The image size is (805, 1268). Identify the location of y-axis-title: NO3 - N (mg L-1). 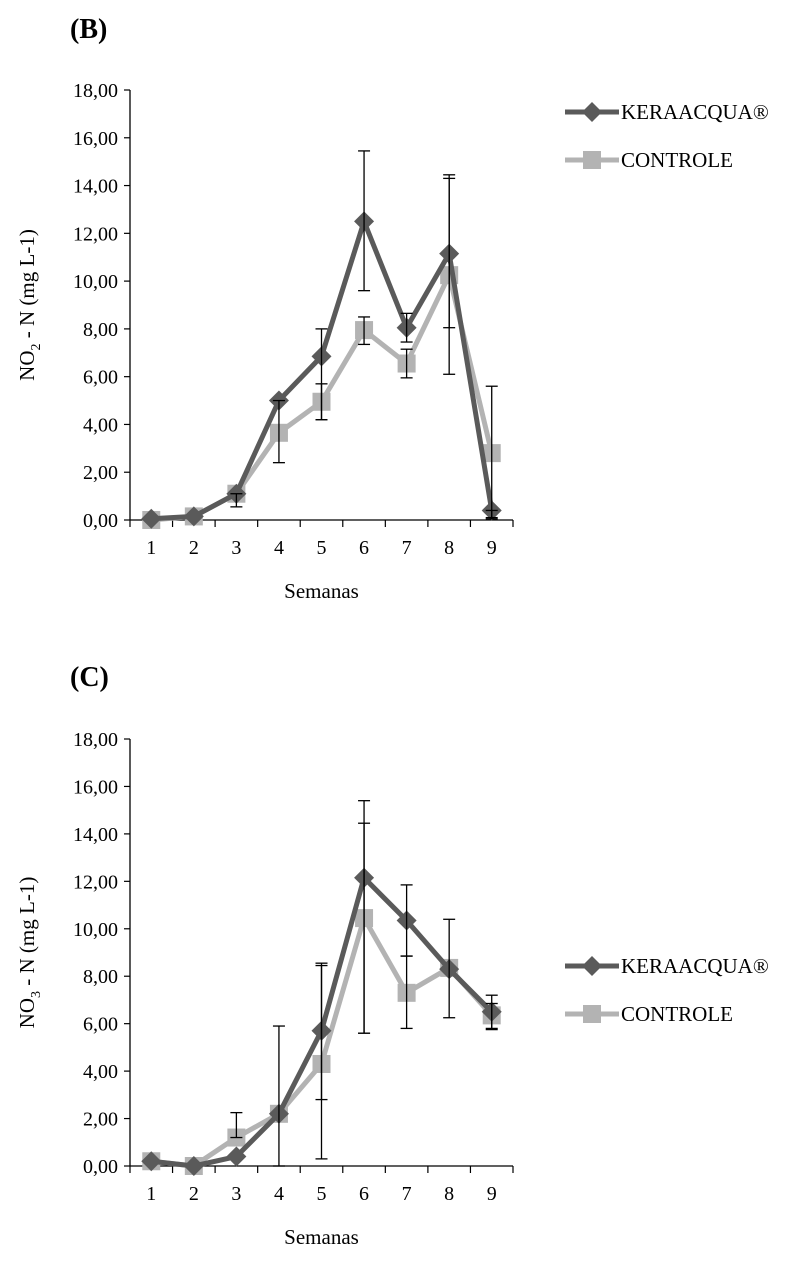
(29, 953).